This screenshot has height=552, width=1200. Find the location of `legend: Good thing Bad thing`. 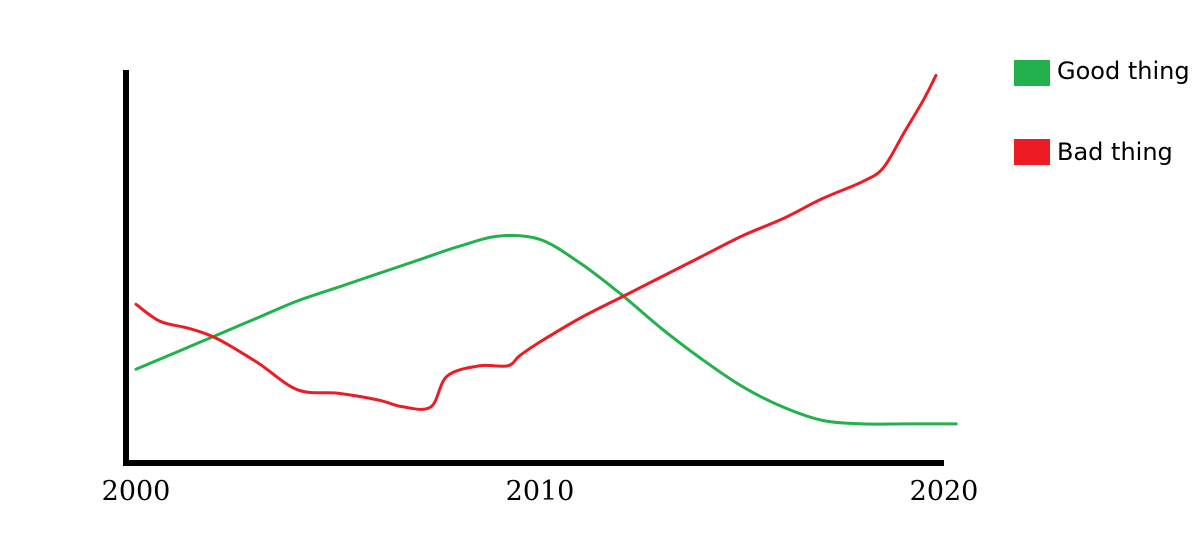

legend: Good thing Bad thing is located at coordinates (1102, 111).